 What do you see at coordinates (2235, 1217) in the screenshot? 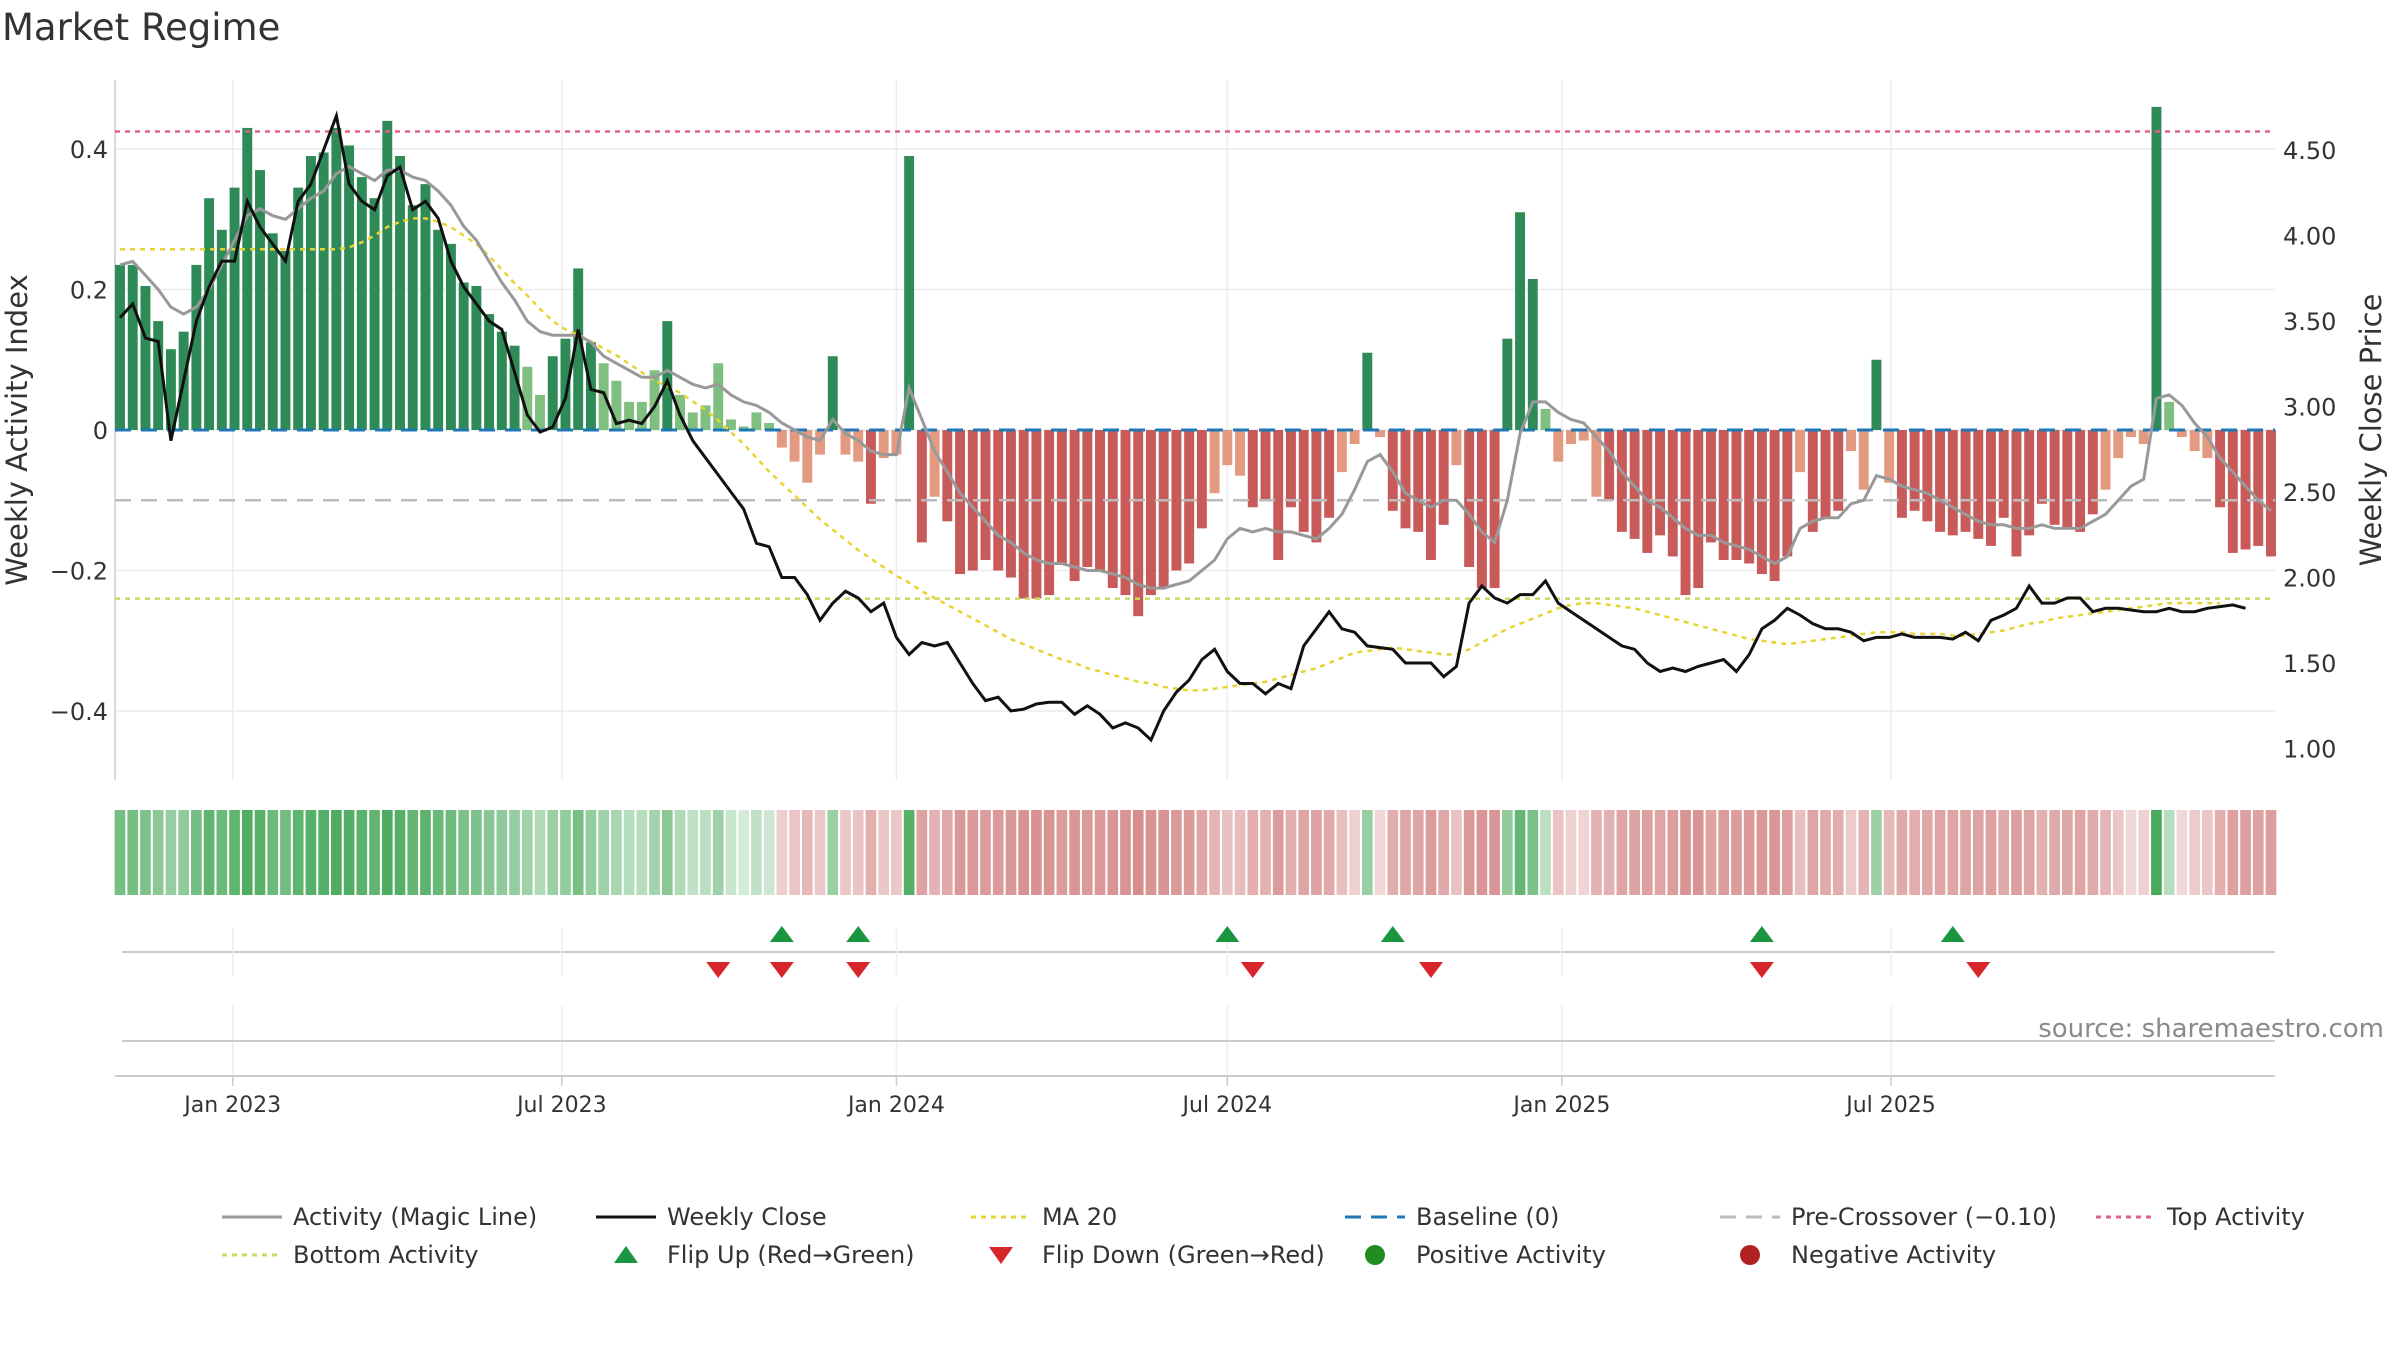
I see `legend-label-top-activity: Top Activity` at bounding box center [2235, 1217].